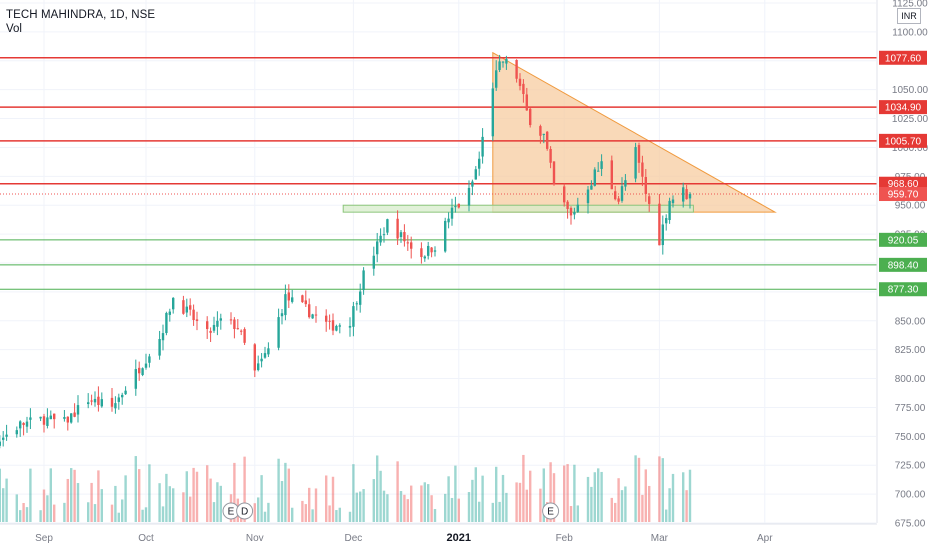 The image size is (932, 550). I want to click on event-circle, so click(551, 511).